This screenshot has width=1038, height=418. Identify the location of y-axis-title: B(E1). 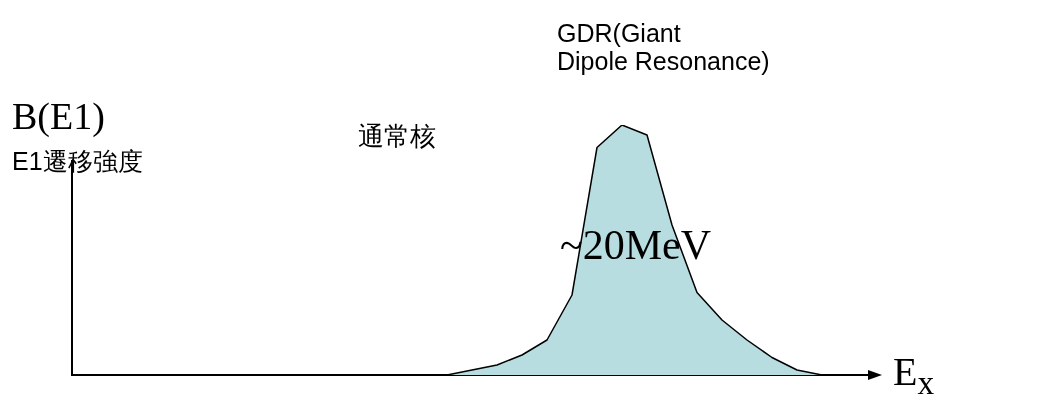
(58, 116).